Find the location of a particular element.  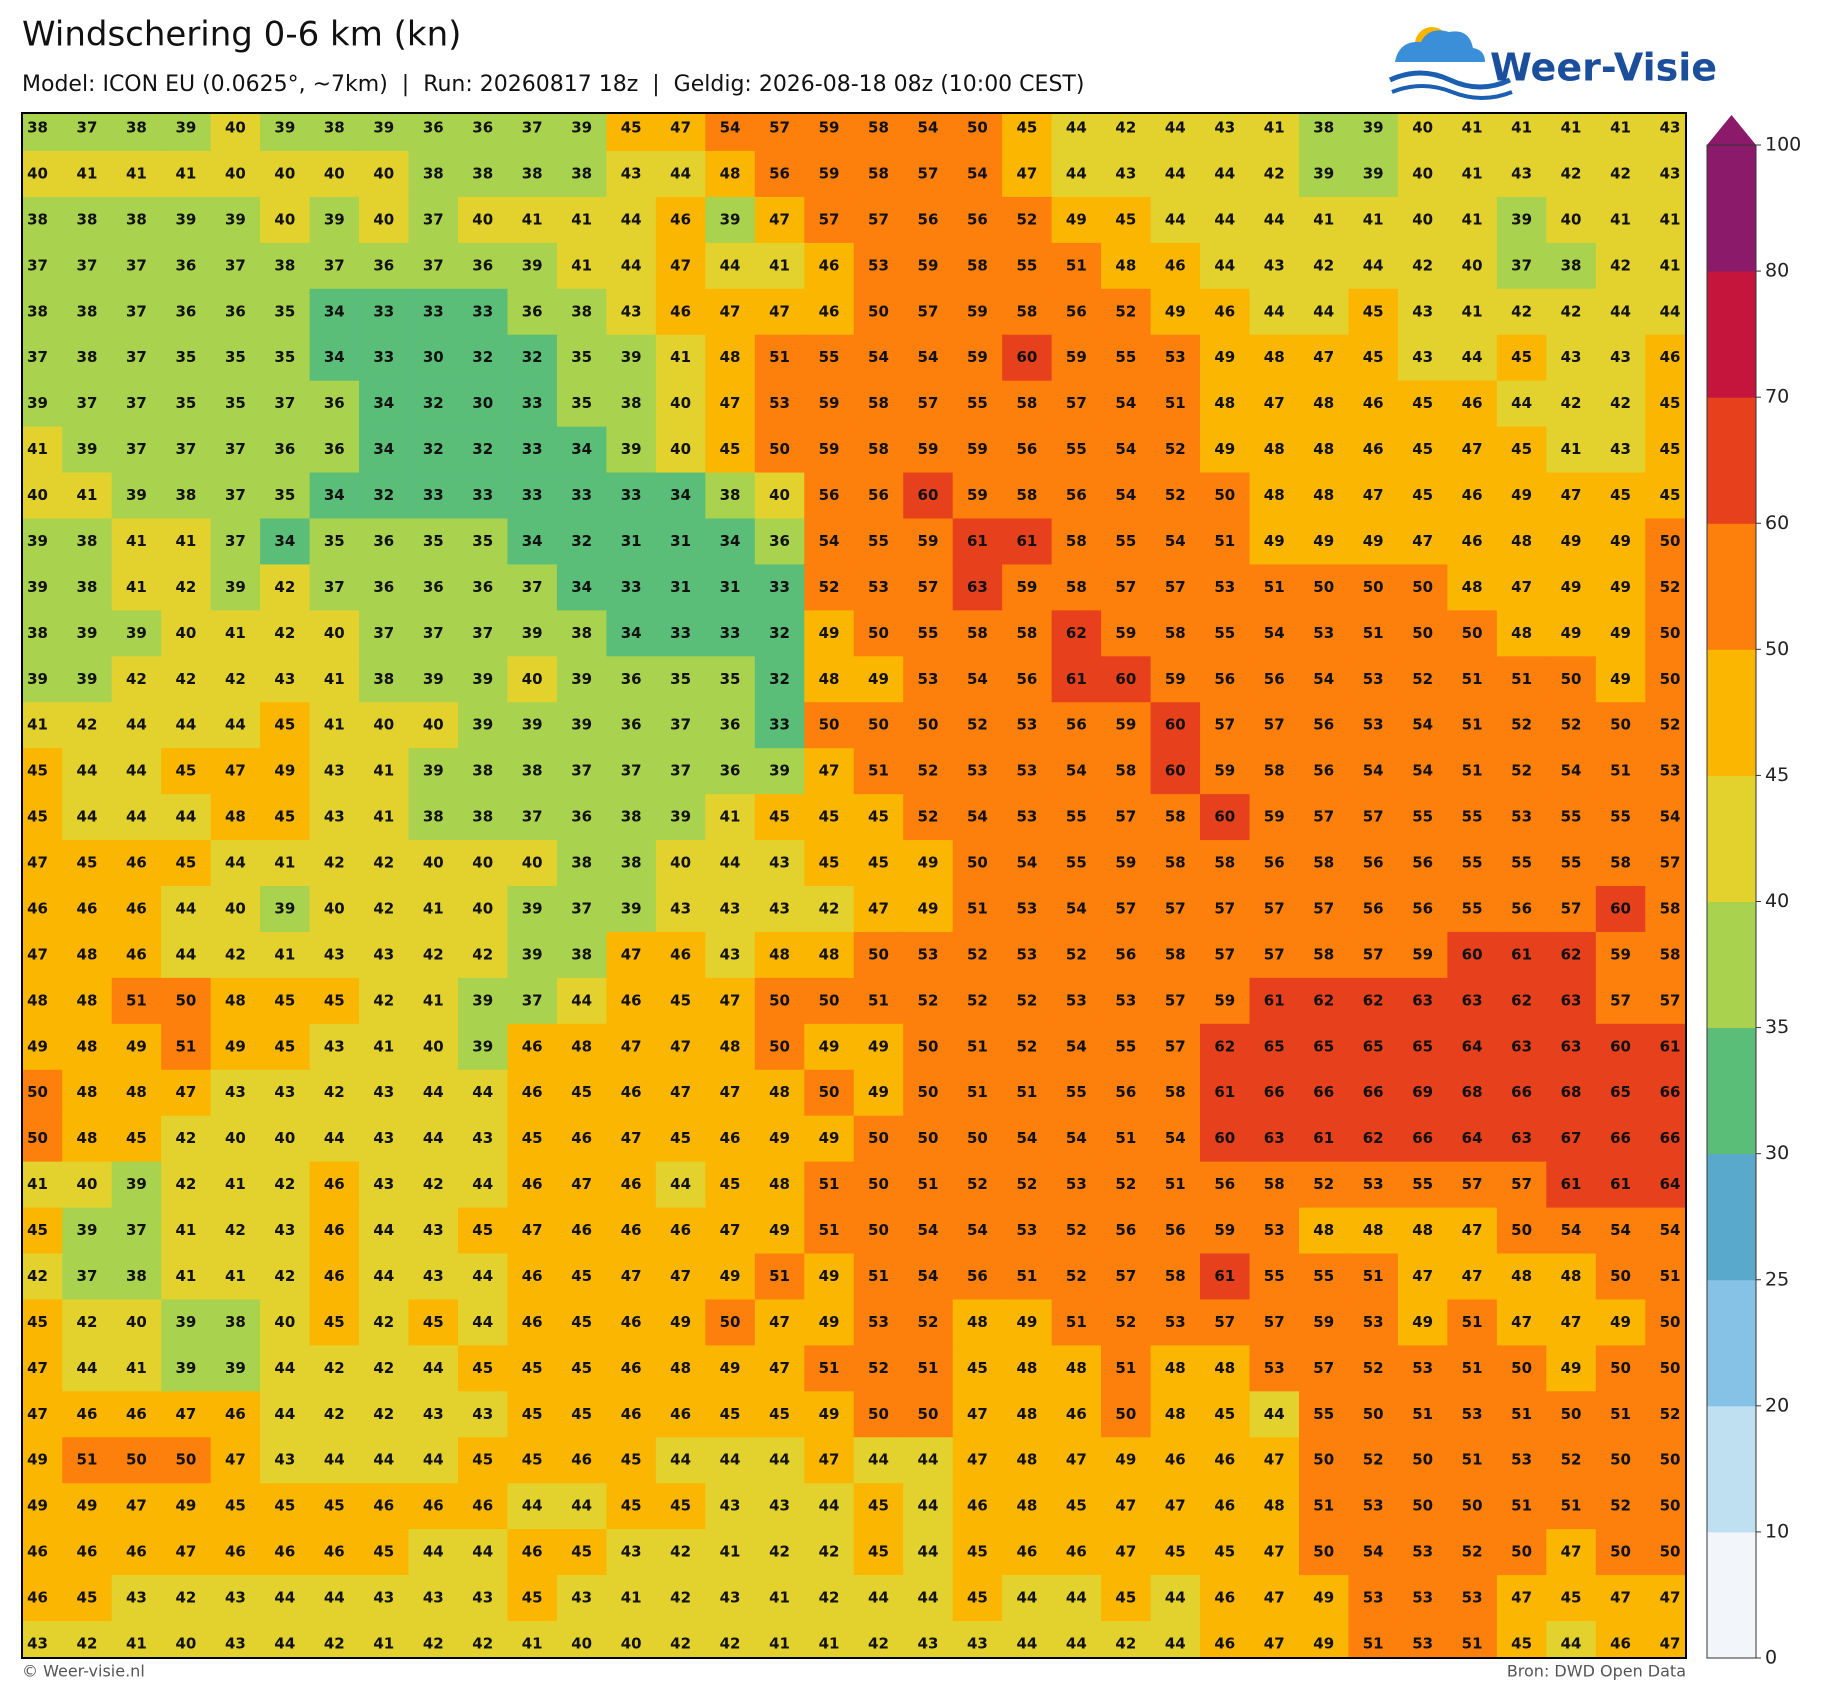

colorbar-label: 60 is located at coordinates (1777, 523).